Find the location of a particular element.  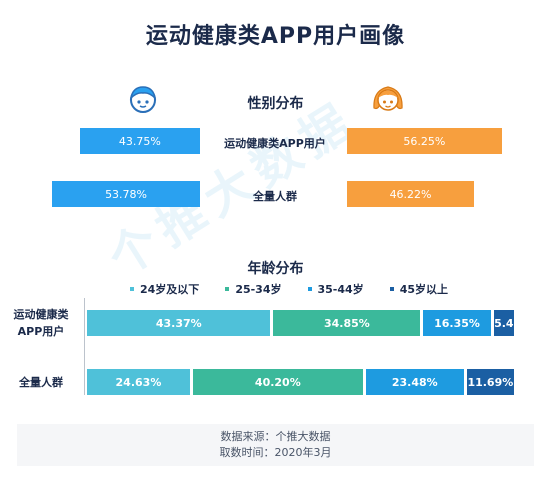

gender-section-title: 性别分布 is located at coordinates (275, 104).